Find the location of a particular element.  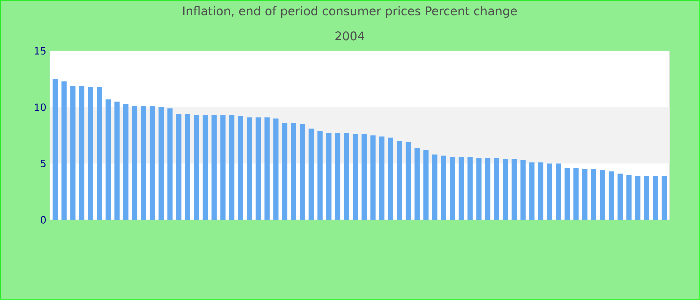

y-tick-label: 0 is located at coordinates (43, 220).